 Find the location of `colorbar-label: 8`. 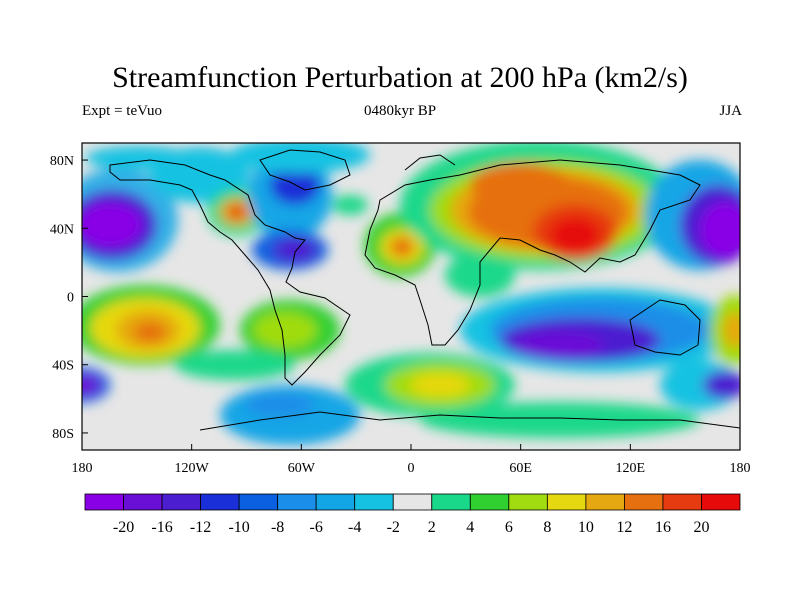

colorbar-label: 8 is located at coordinates (547, 527).